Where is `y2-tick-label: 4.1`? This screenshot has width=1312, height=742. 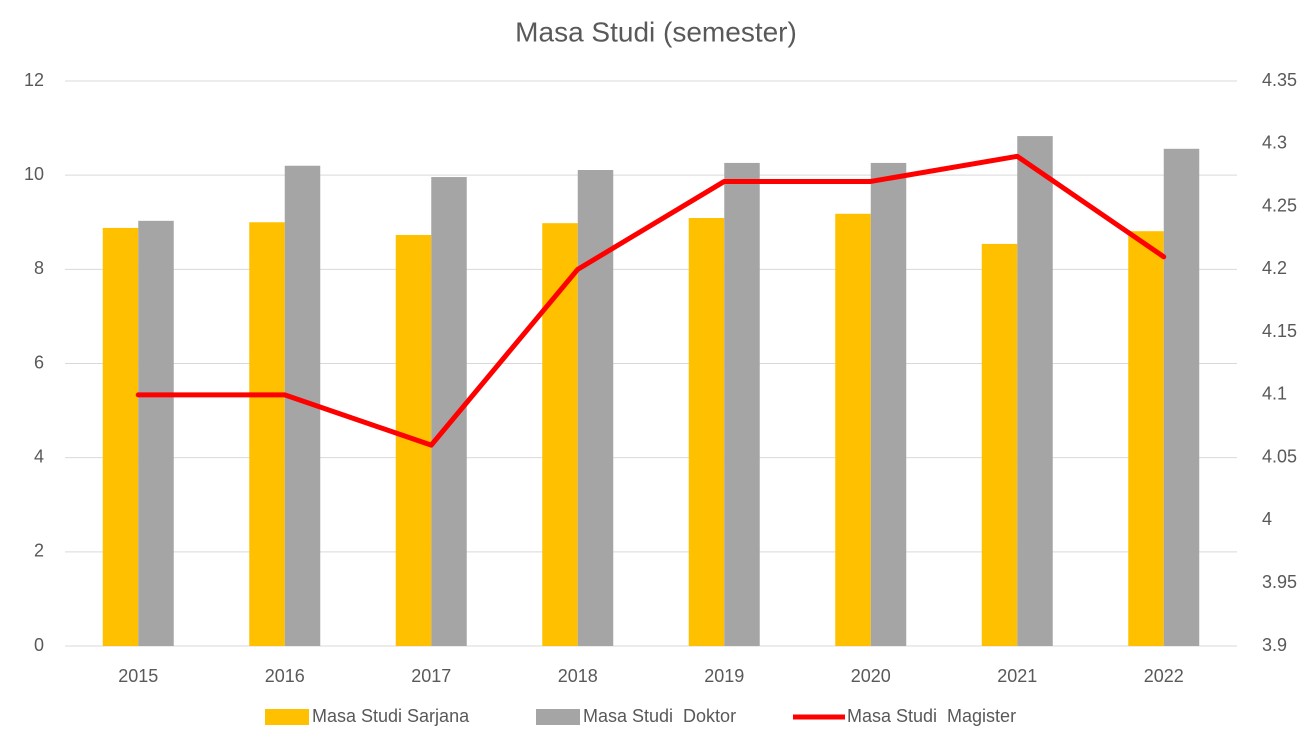 y2-tick-label: 4.1 is located at coordinates (1274, 394).